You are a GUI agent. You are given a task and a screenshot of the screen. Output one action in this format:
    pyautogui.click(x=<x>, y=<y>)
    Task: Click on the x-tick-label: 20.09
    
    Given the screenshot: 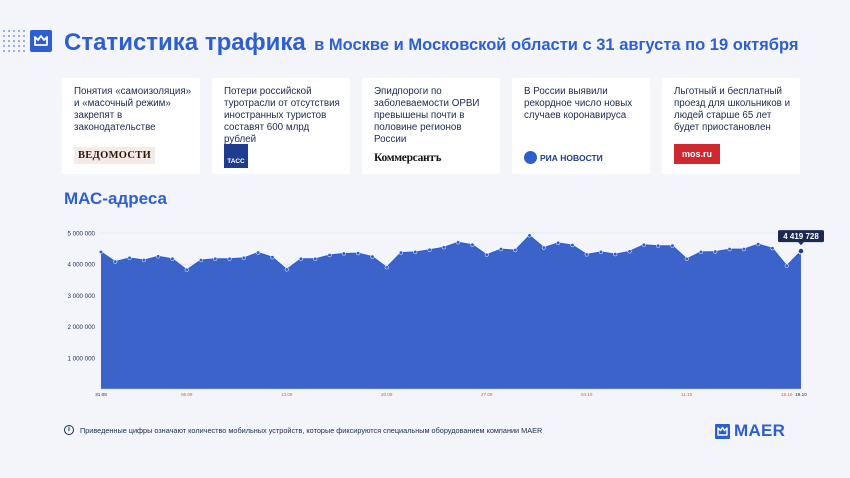 What is the action you would take?
    pyautogui.click(x=387, y=394)
    